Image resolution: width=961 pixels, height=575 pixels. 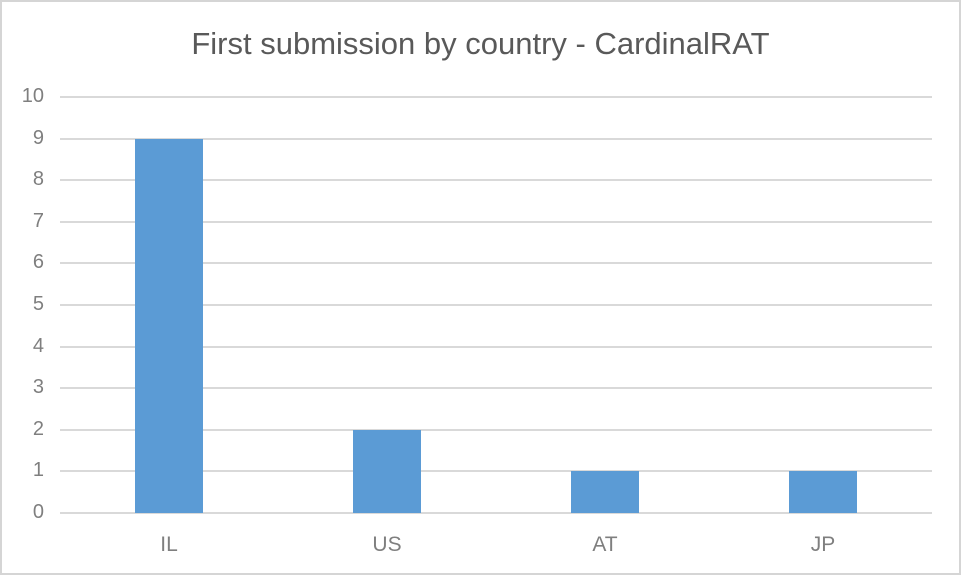 I want to click on y-tick-label: 9, so click(x=38, y=137).